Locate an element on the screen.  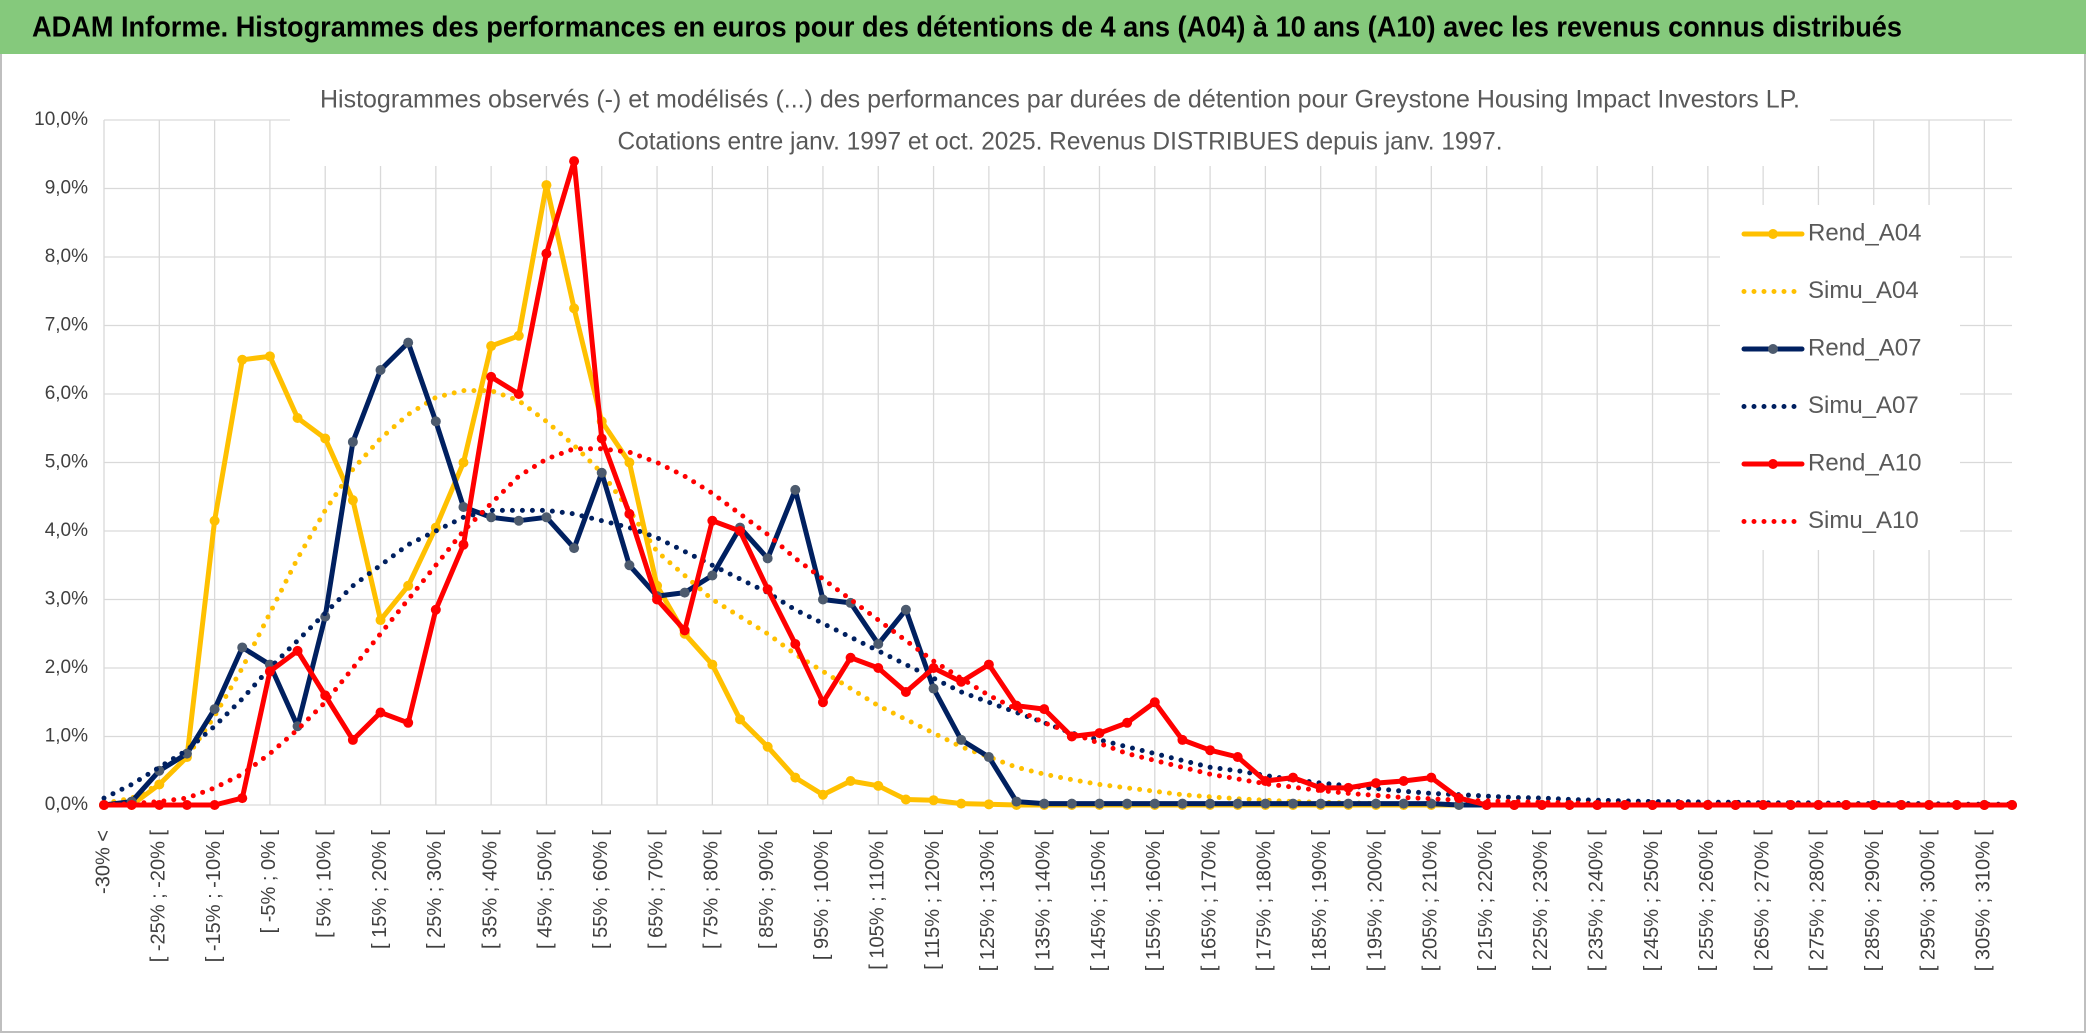
x-tick-label: [ 45% ; 50% [ is located at coordinates (546, 889).